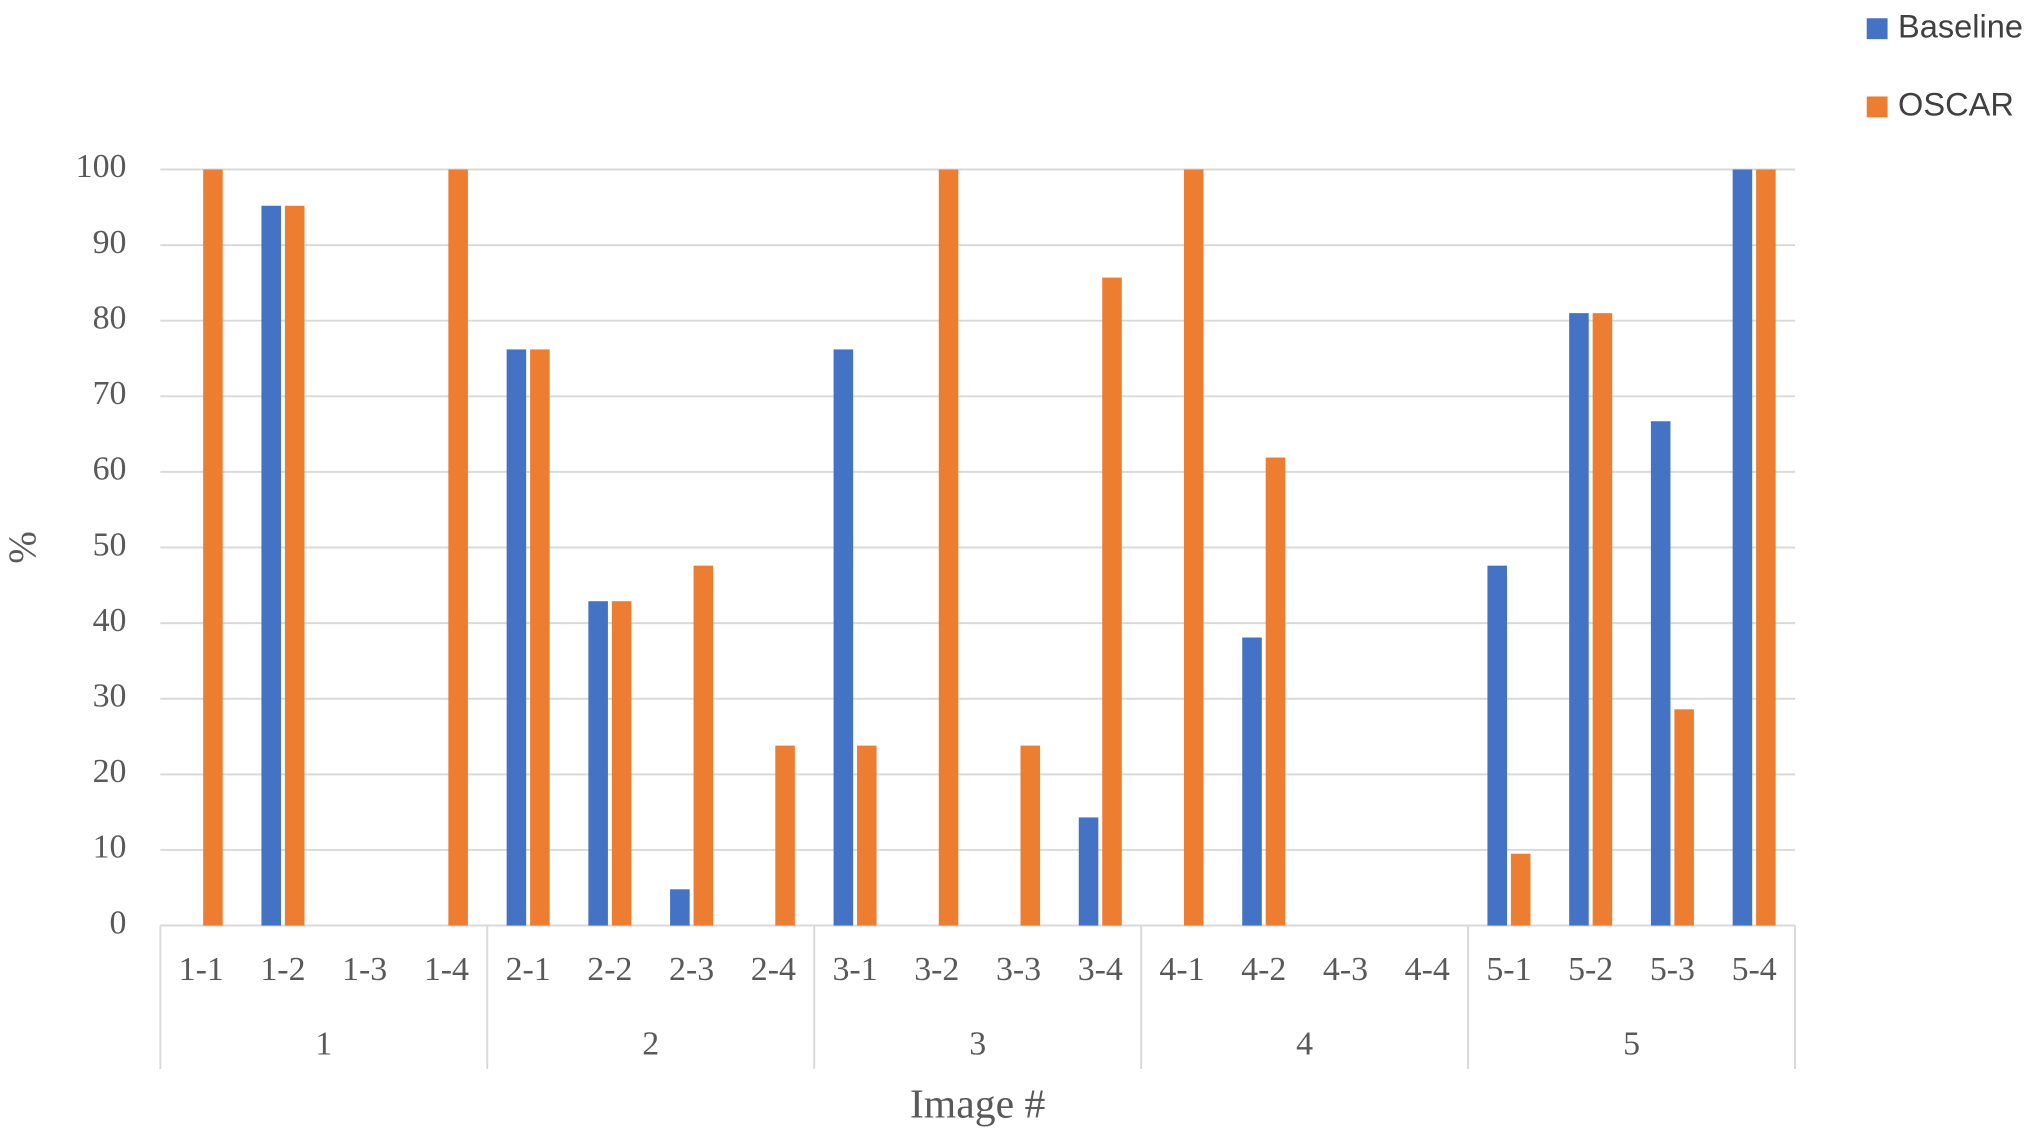  I want to click on x-tick-label: 5-3, so click(1672, 969).